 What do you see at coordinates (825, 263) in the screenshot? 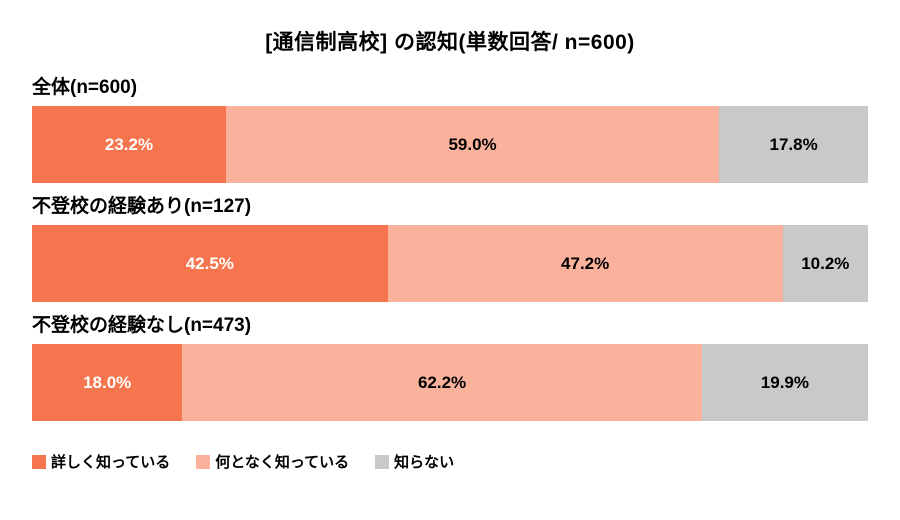
I see `bar-segment-does-not-know: 10.2%` at bounding box center [825, 263].